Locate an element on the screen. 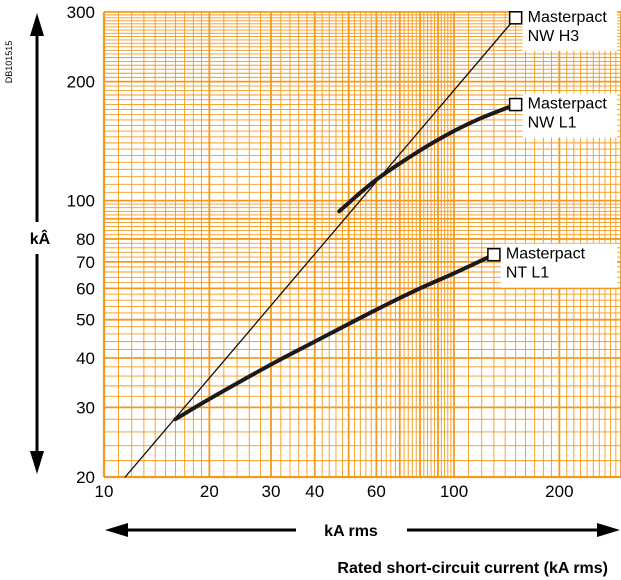  y-tick-label: 30 is located at coordinates (85, 407).